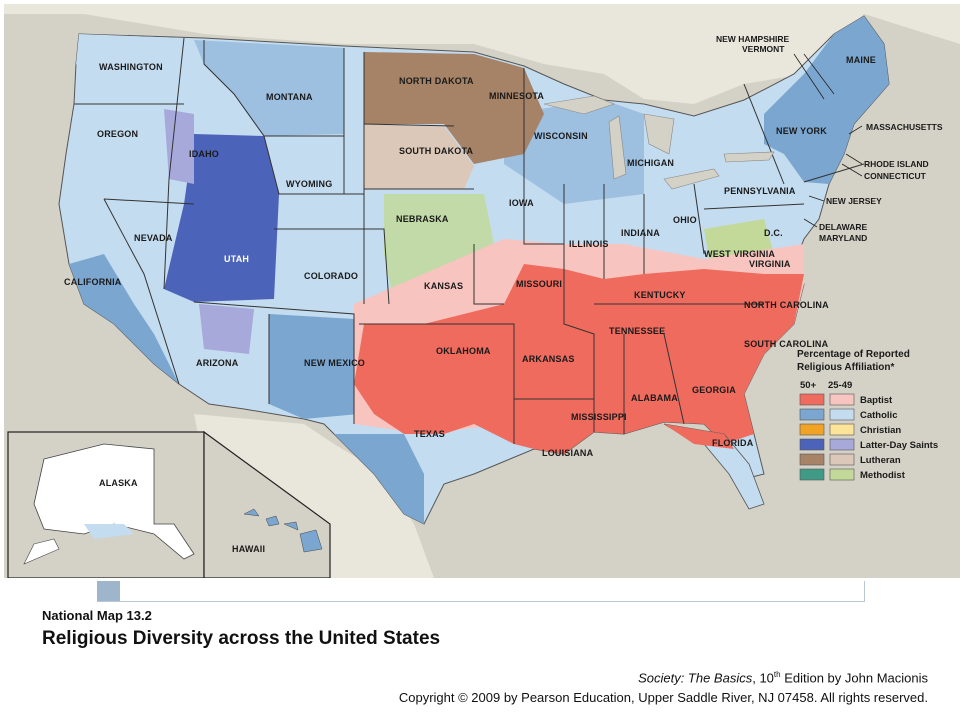 Image resolution: width=960 pixels, height=720 pixels. I want to click on label-kansas: KANSAS, so click(443, 286).